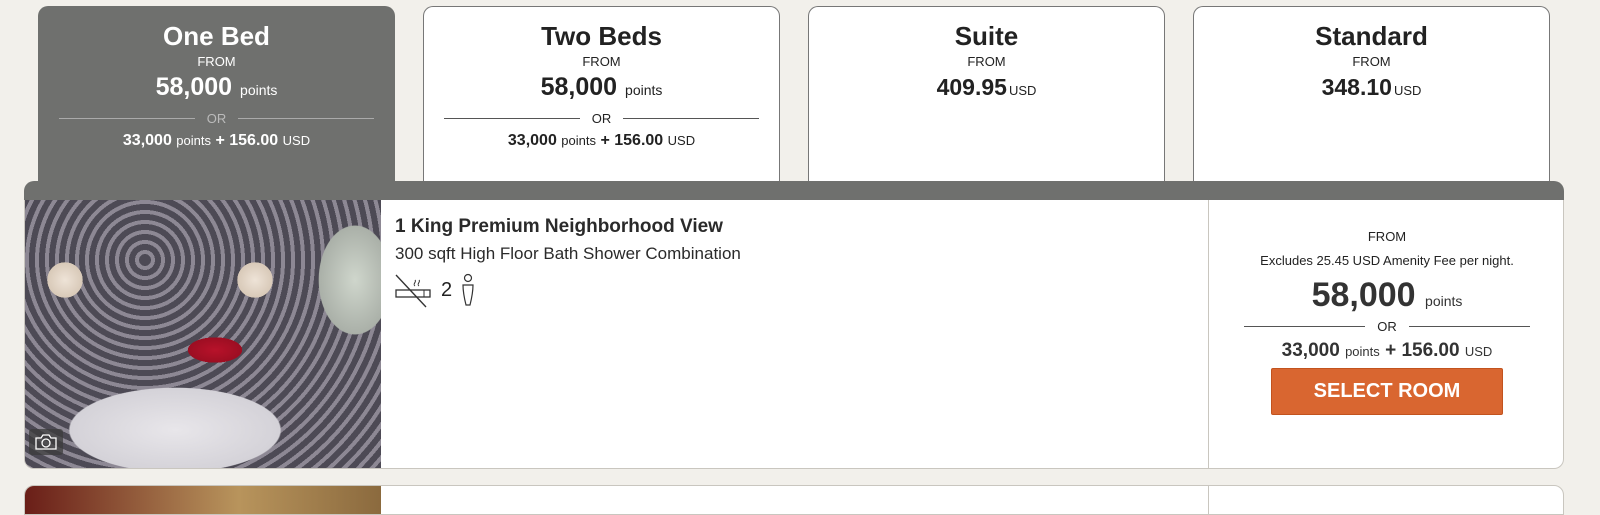 This screenshot has width=1600, height=515. Describe the element at coordinates (1356, 87) in the screenshot. I see `cash-value: 348.10` at that location.